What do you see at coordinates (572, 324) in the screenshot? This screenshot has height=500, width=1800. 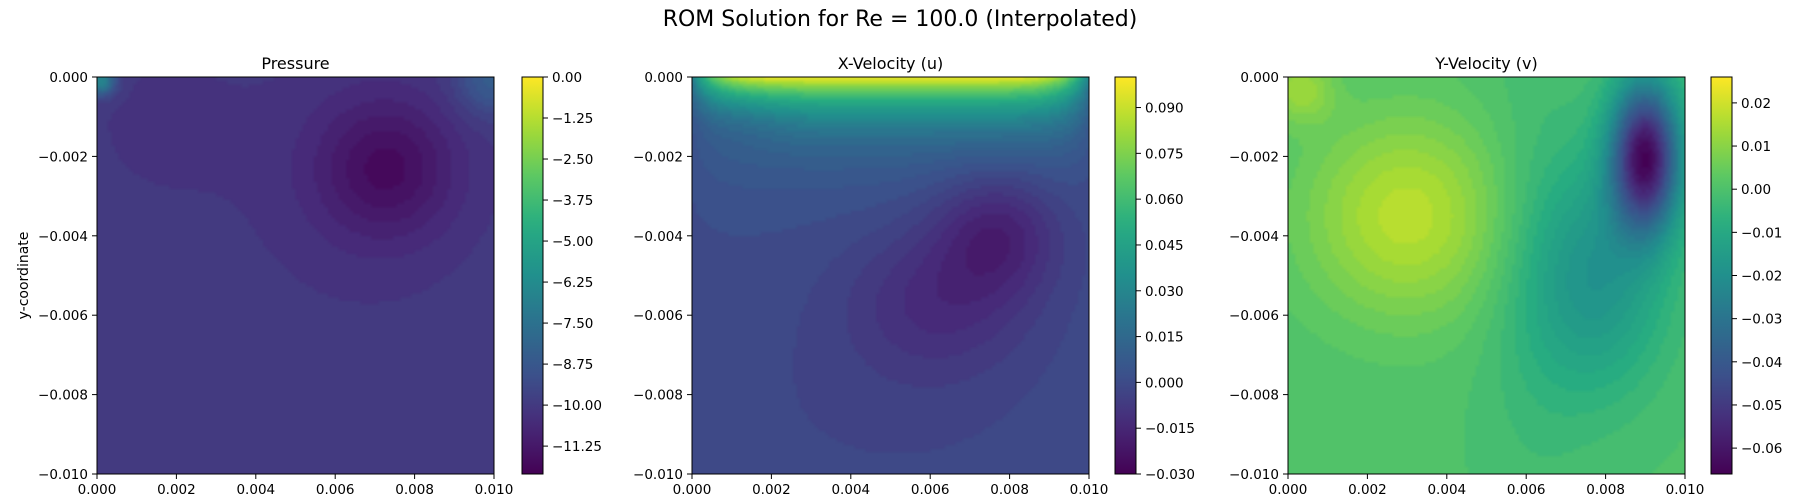 I see `colorbar-tick-label: −7.50` at bounding box center [572, 324].